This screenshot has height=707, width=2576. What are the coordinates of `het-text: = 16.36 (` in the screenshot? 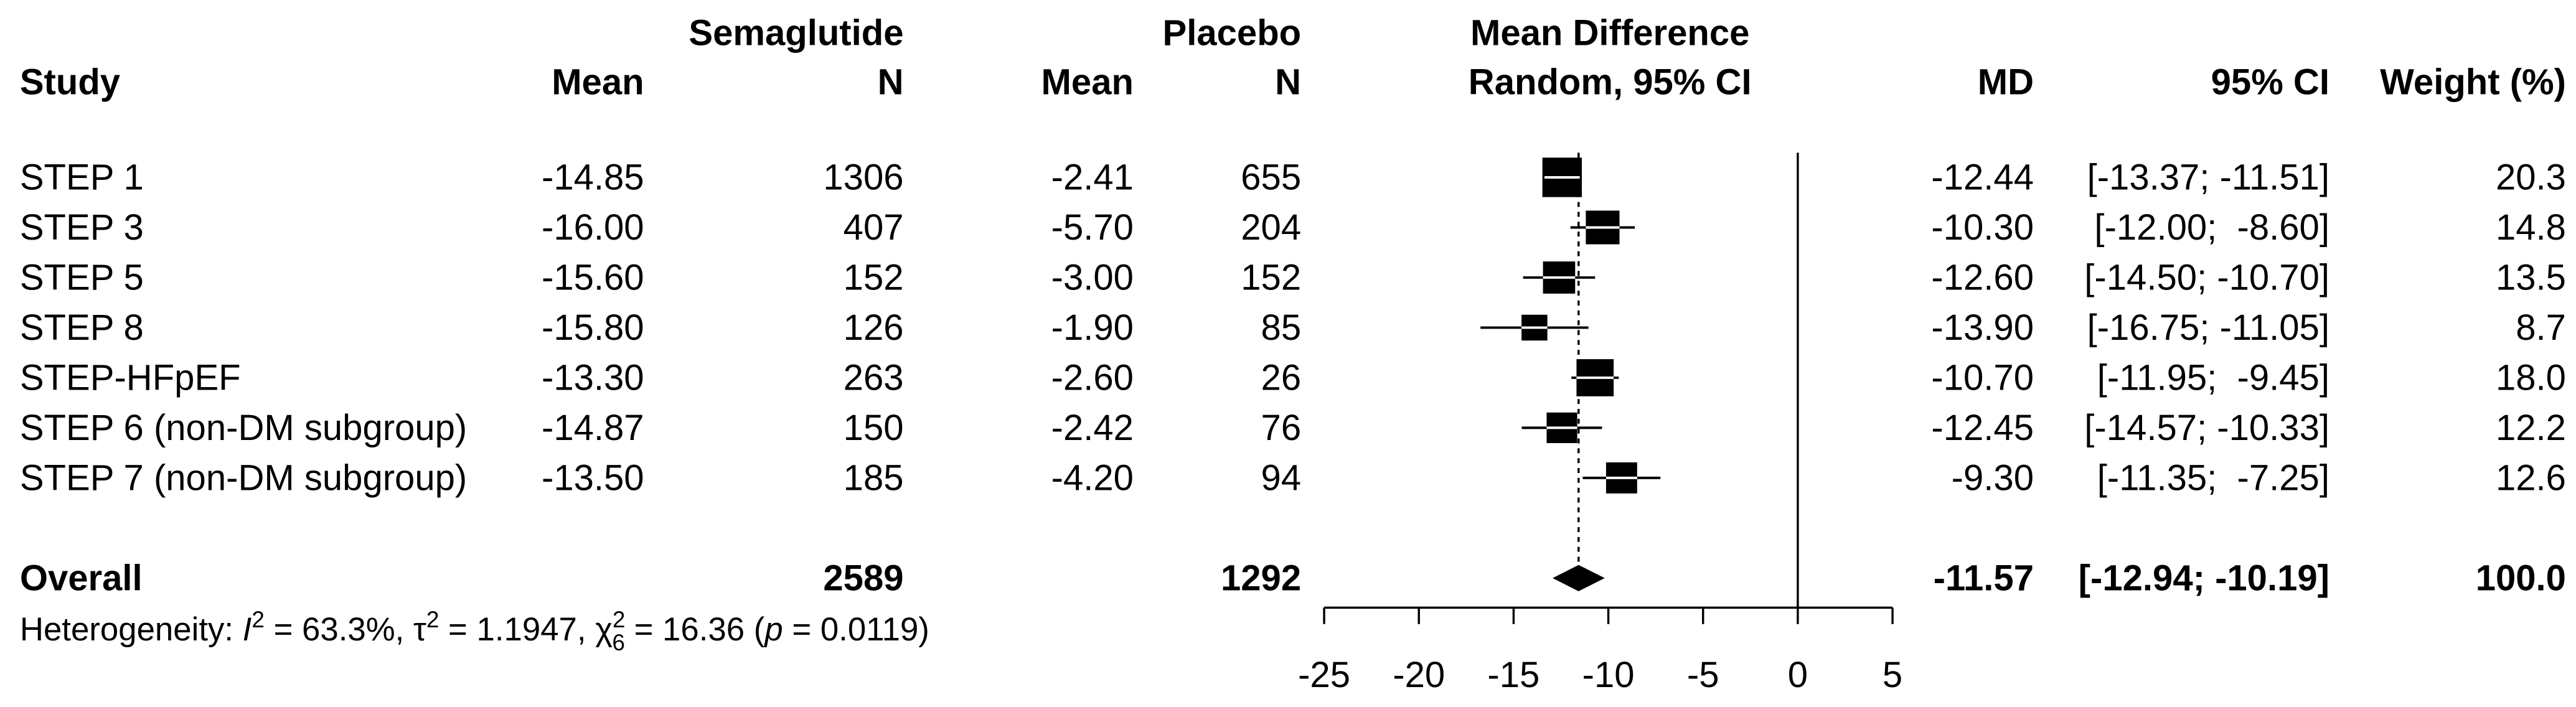 It's located at (695, 629).